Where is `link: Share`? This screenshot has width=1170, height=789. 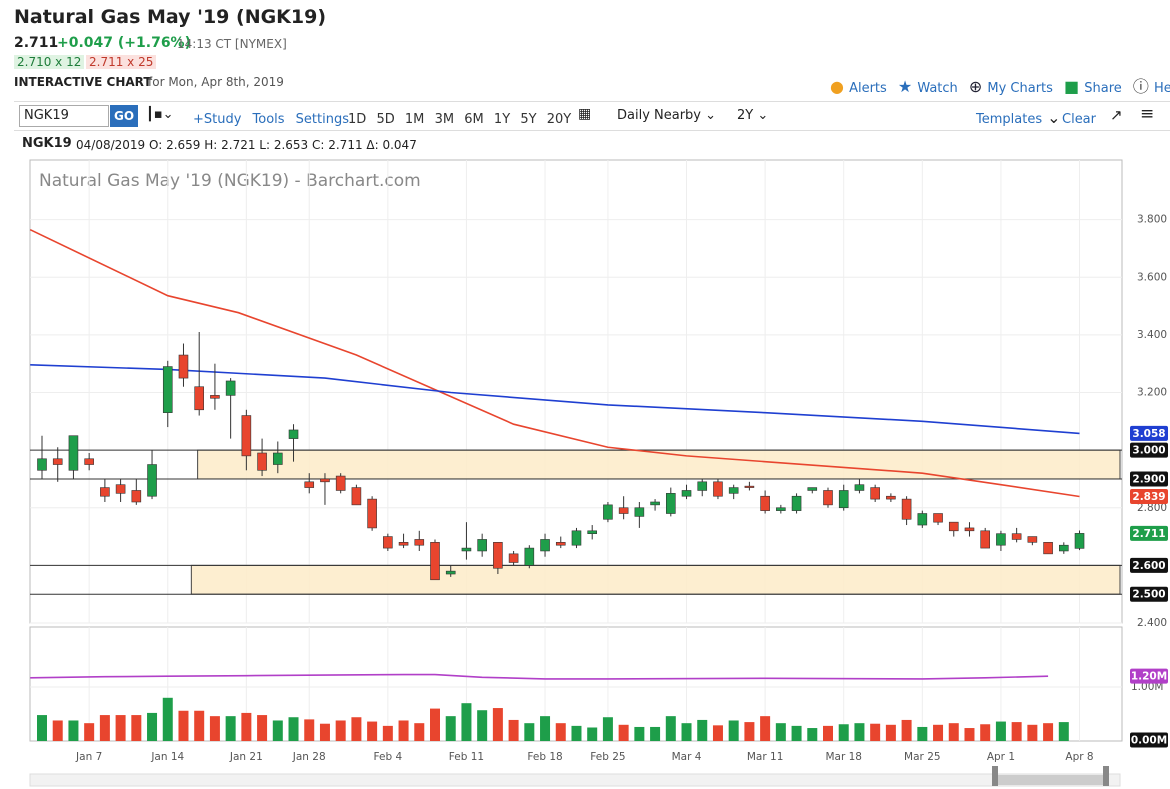
link: Share is located at coordinates (1103, 88).